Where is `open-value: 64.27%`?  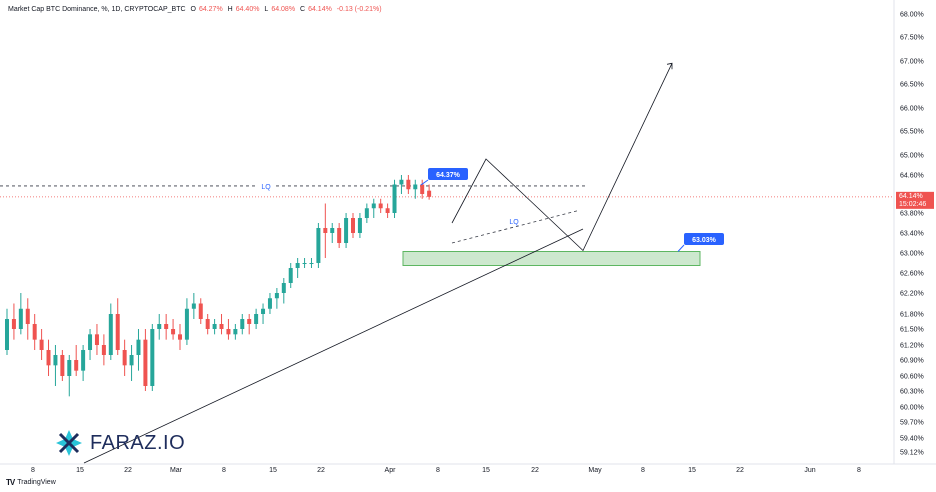 open-value: 64.27% is located at coordinates (210, 9).